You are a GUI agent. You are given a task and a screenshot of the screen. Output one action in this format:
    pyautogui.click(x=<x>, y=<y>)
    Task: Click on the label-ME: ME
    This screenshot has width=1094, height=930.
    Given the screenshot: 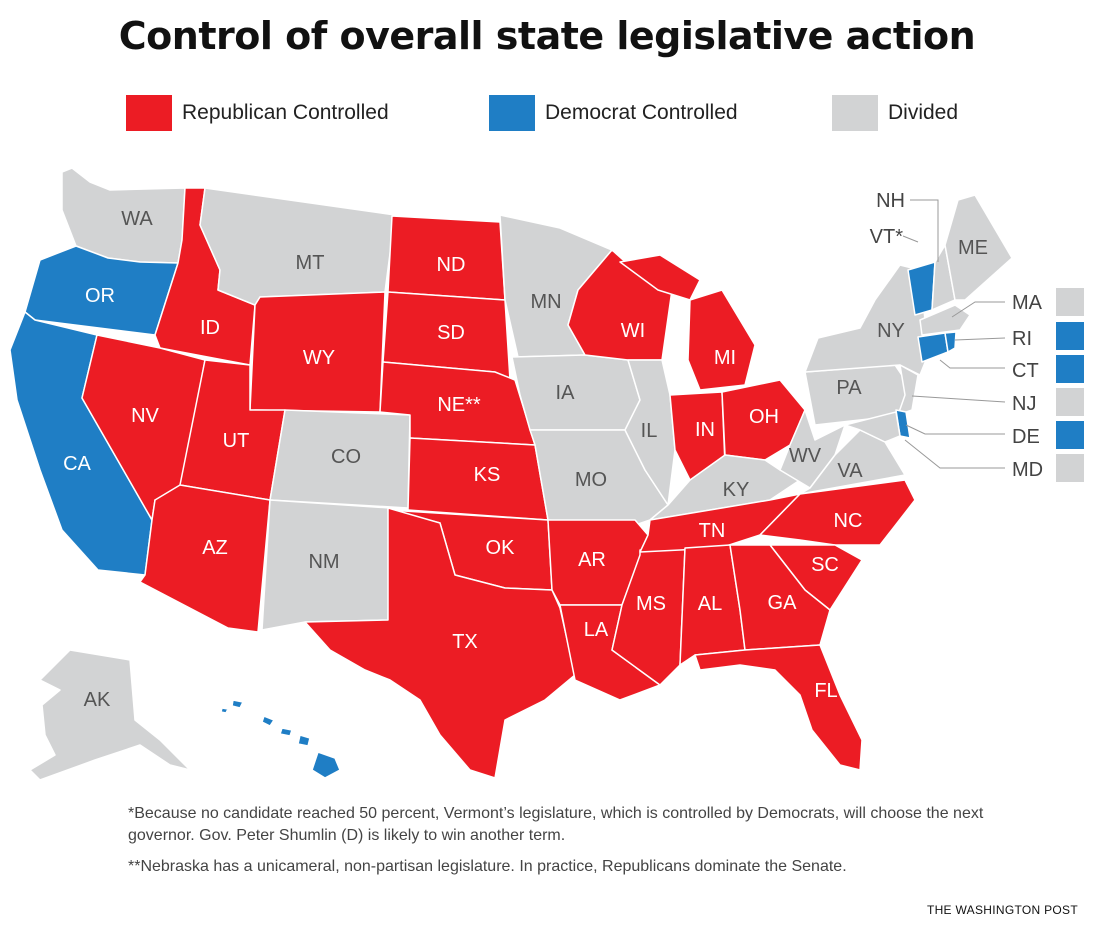 What is the action you would take?
    pyautogui.click(x=973, y=248)
    